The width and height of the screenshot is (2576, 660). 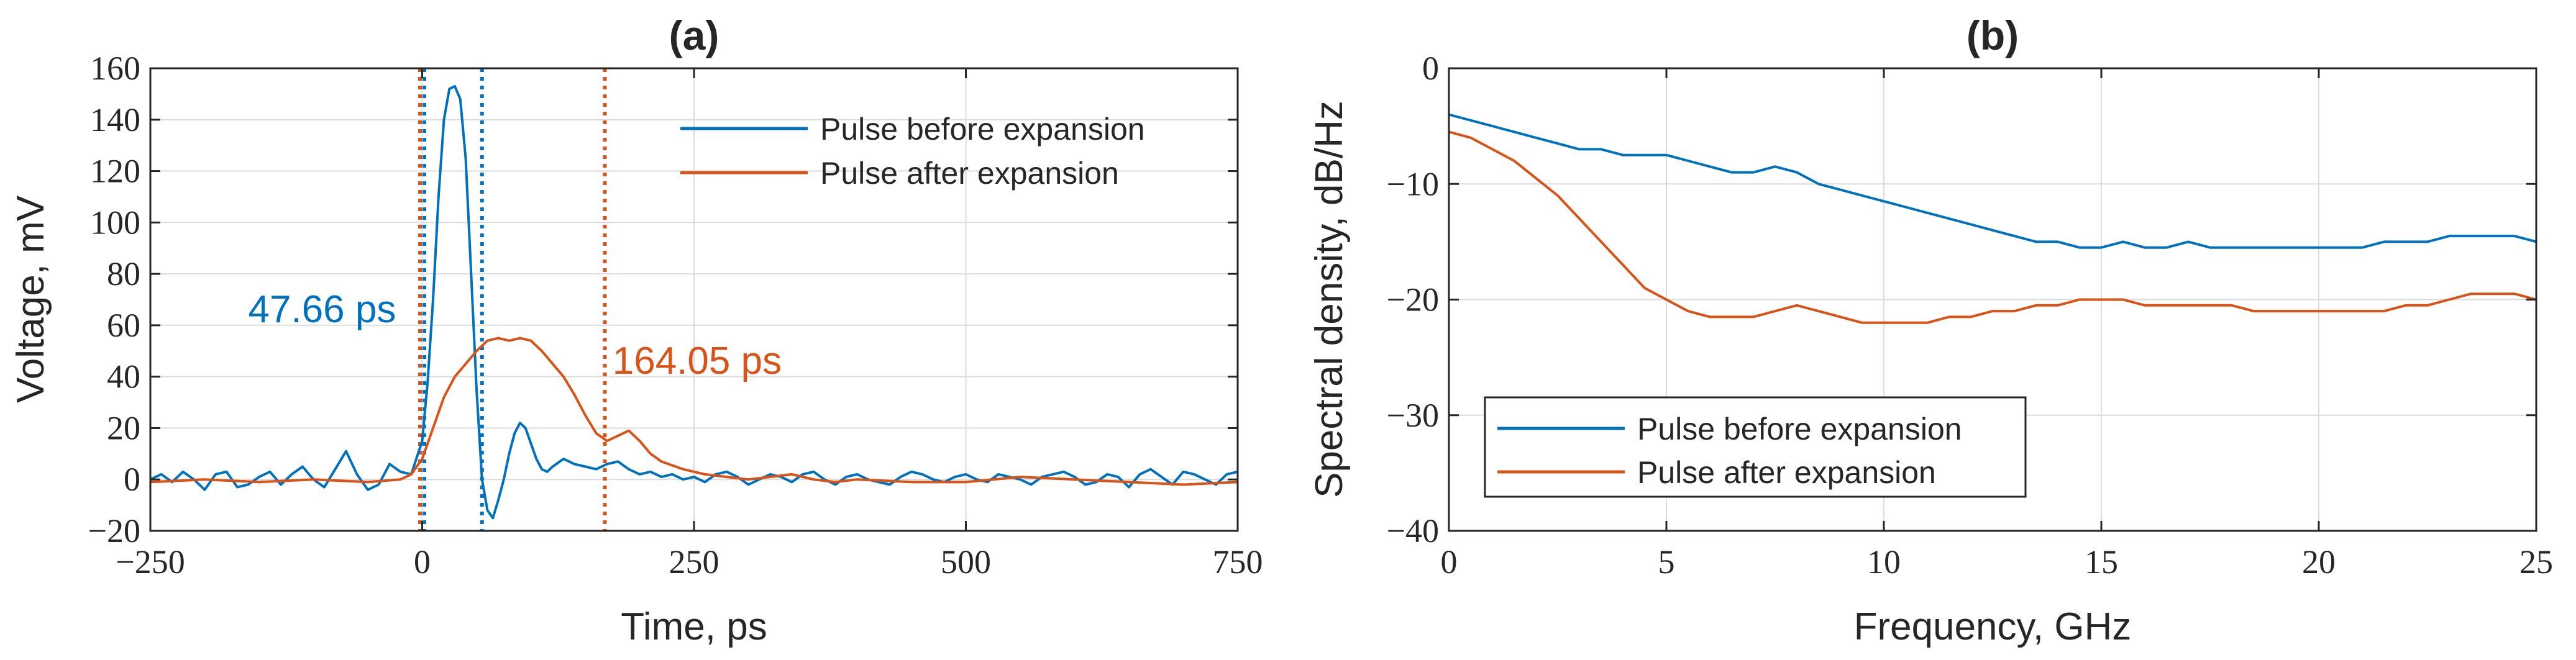 What do you see at coordinates (115, 222) in the screenshot?
I see `y-tick-label: 100` at bounding box center [115, 222].